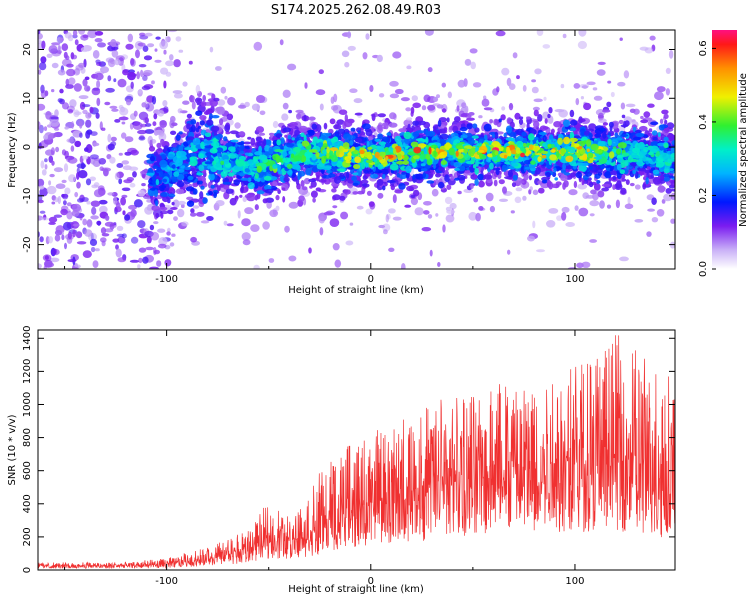 This screenshot has width=750, height=600. What do you see at coordinates (12, 150) in the screenshot?
I see `spectrogram-y-label: Frequency (Hz)` at bounding box center [12, 150].